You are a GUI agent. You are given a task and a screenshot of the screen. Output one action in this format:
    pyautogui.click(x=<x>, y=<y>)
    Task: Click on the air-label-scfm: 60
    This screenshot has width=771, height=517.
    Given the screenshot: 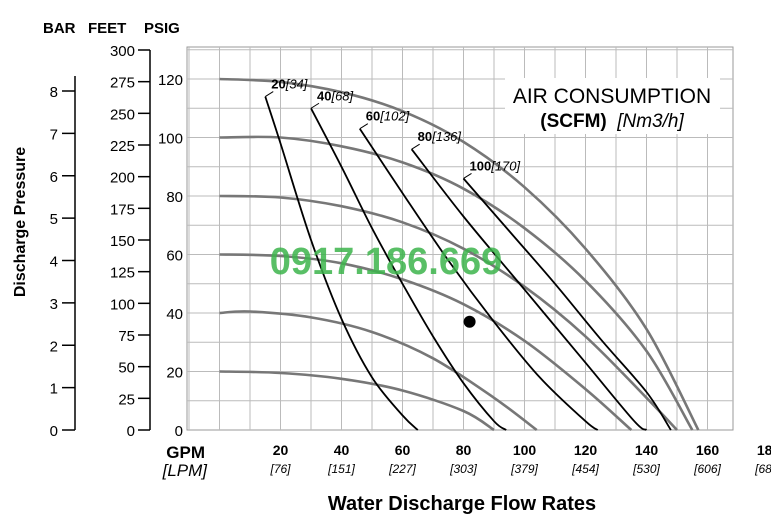 What is the action you would take?
    pyautogui.click(x=373, y=116)
    